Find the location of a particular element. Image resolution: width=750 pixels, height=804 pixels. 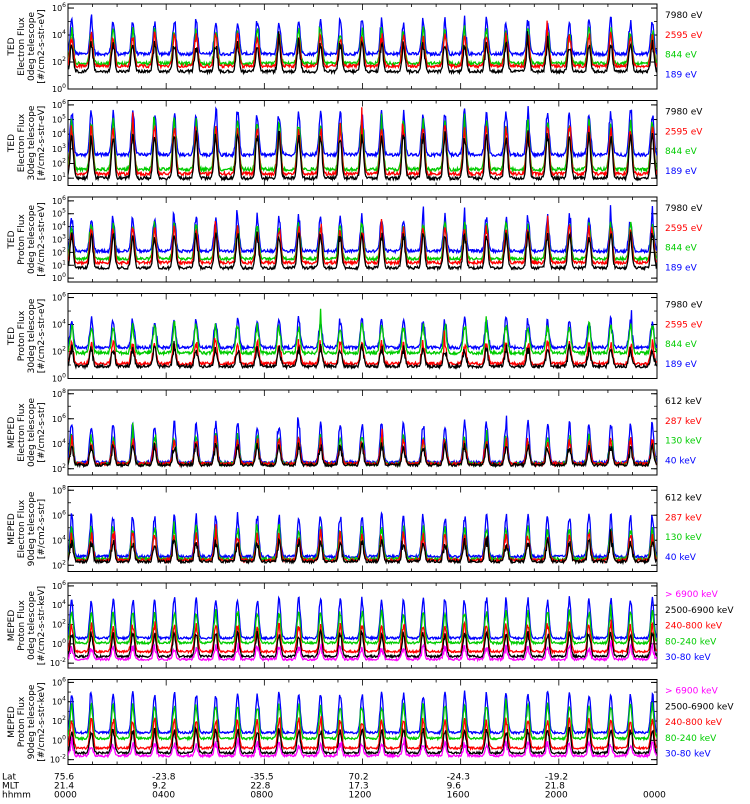

mlt-value: 9.2 is located at coordinates (159, 787).